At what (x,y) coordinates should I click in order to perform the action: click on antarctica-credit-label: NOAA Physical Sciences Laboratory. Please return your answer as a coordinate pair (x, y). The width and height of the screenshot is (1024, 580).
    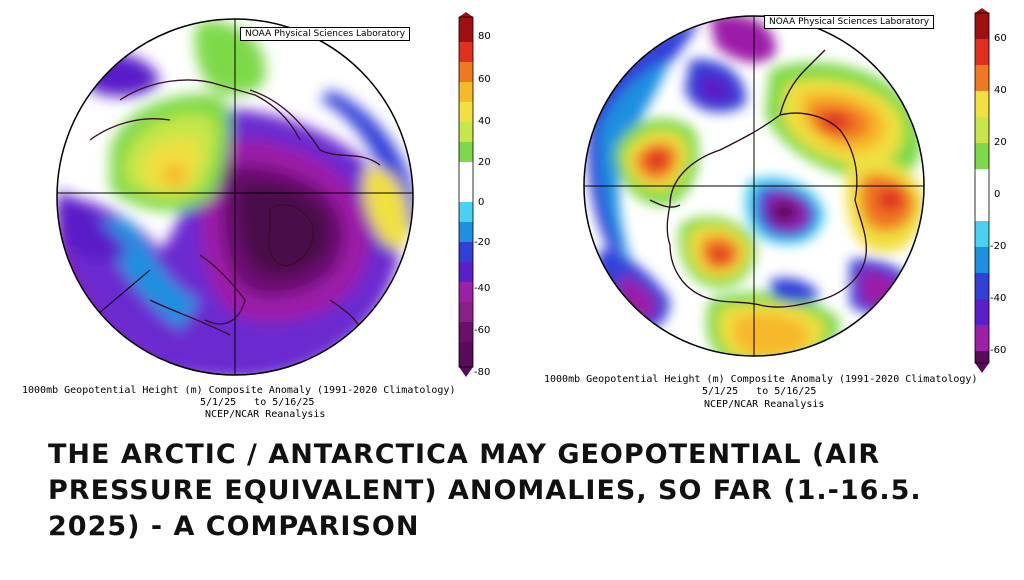
    Looking at the image, I should click on (849, 22).